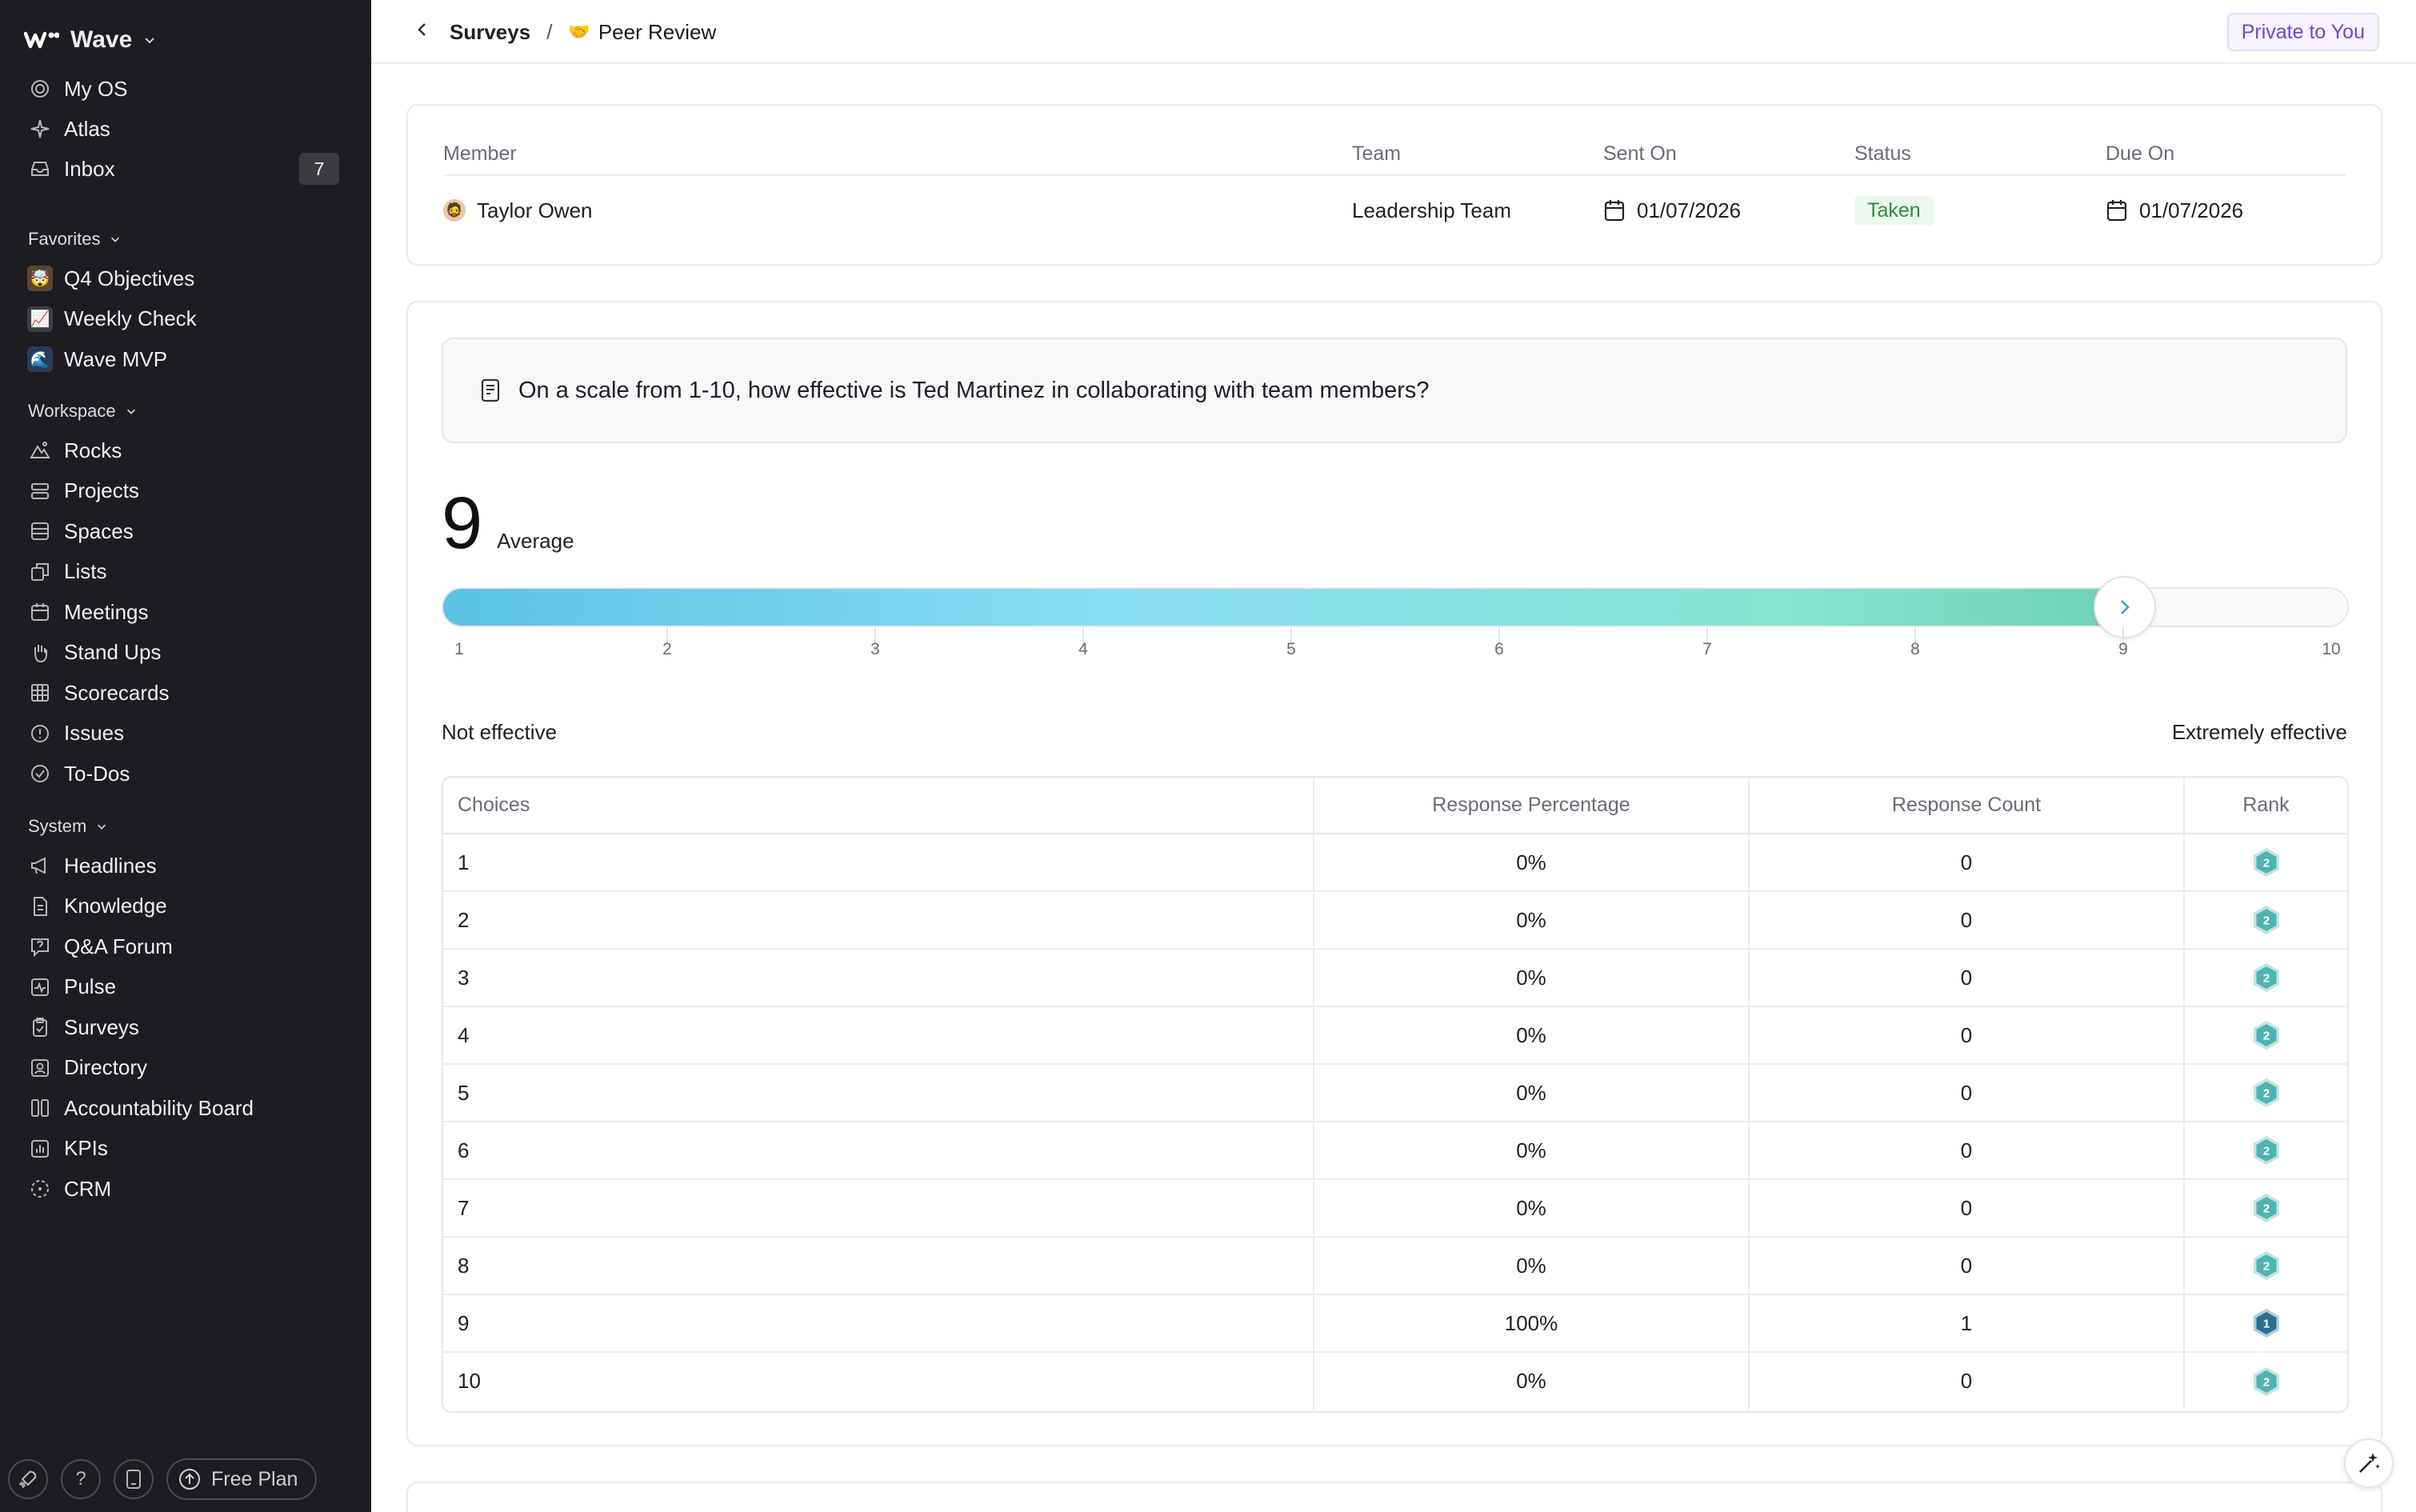  I want to click on sidebar-item-q-a-forum: Q&A Forum, so click(183, 946).